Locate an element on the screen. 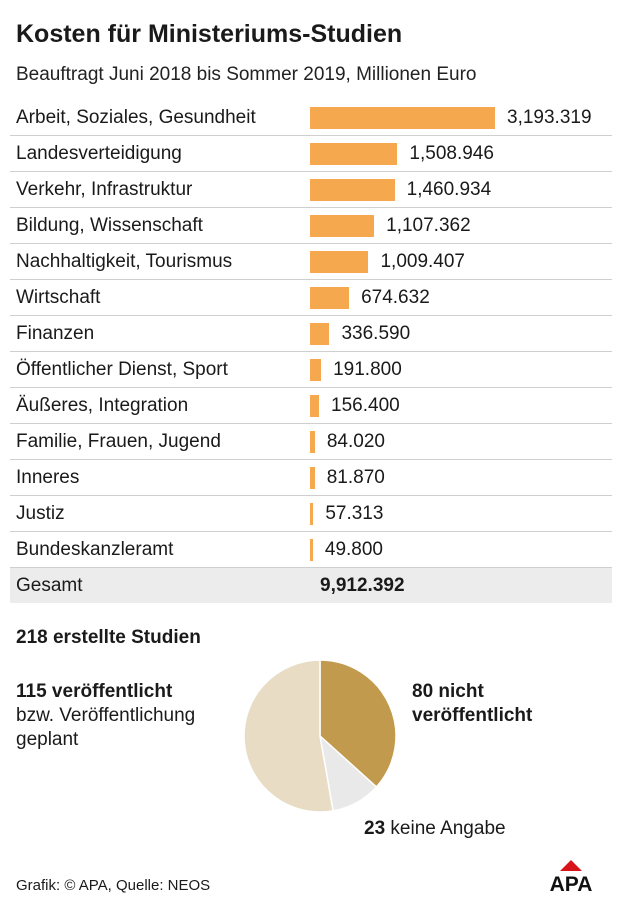  pie-chart is located at coordinates (320, 736).